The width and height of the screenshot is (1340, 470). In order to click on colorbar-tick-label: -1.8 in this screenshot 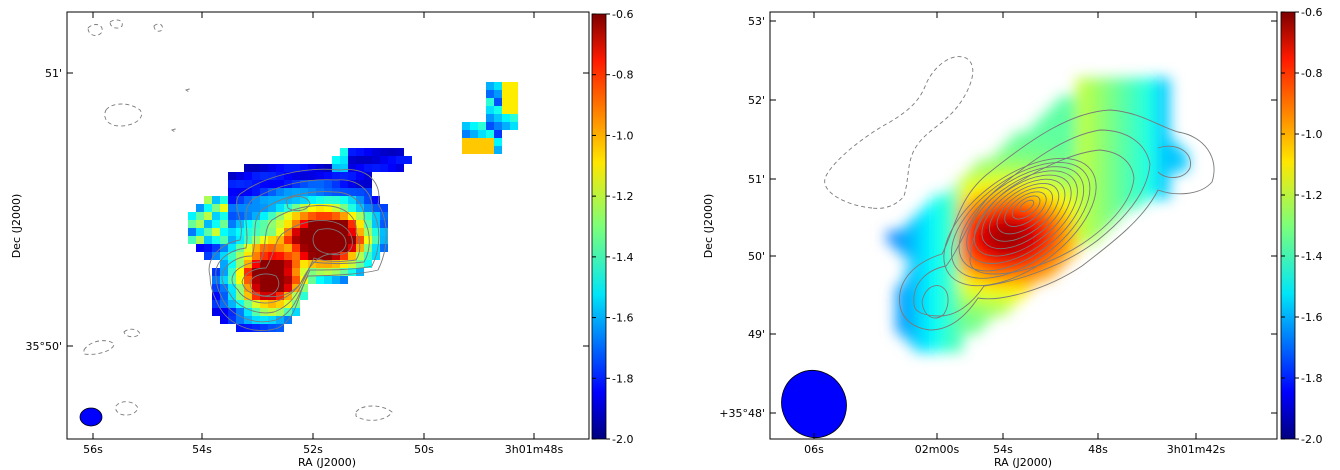, I will do `click(622, 378)`.